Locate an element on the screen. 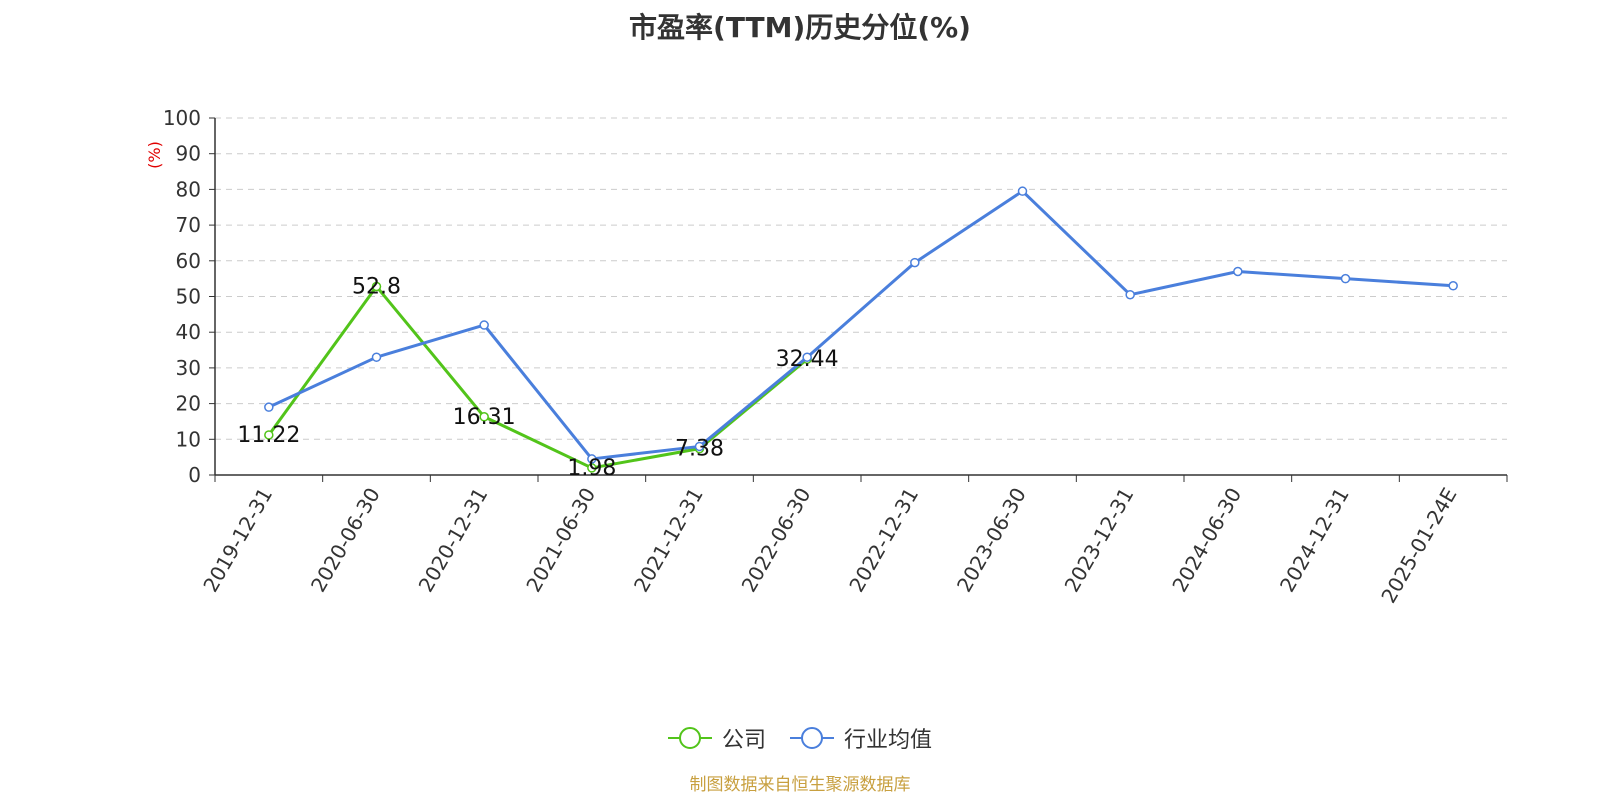 This screenshot has height=800, width=1600. chart-title: 市盈率(TTM)历史分位(%) is located at coordinates (800, 27).